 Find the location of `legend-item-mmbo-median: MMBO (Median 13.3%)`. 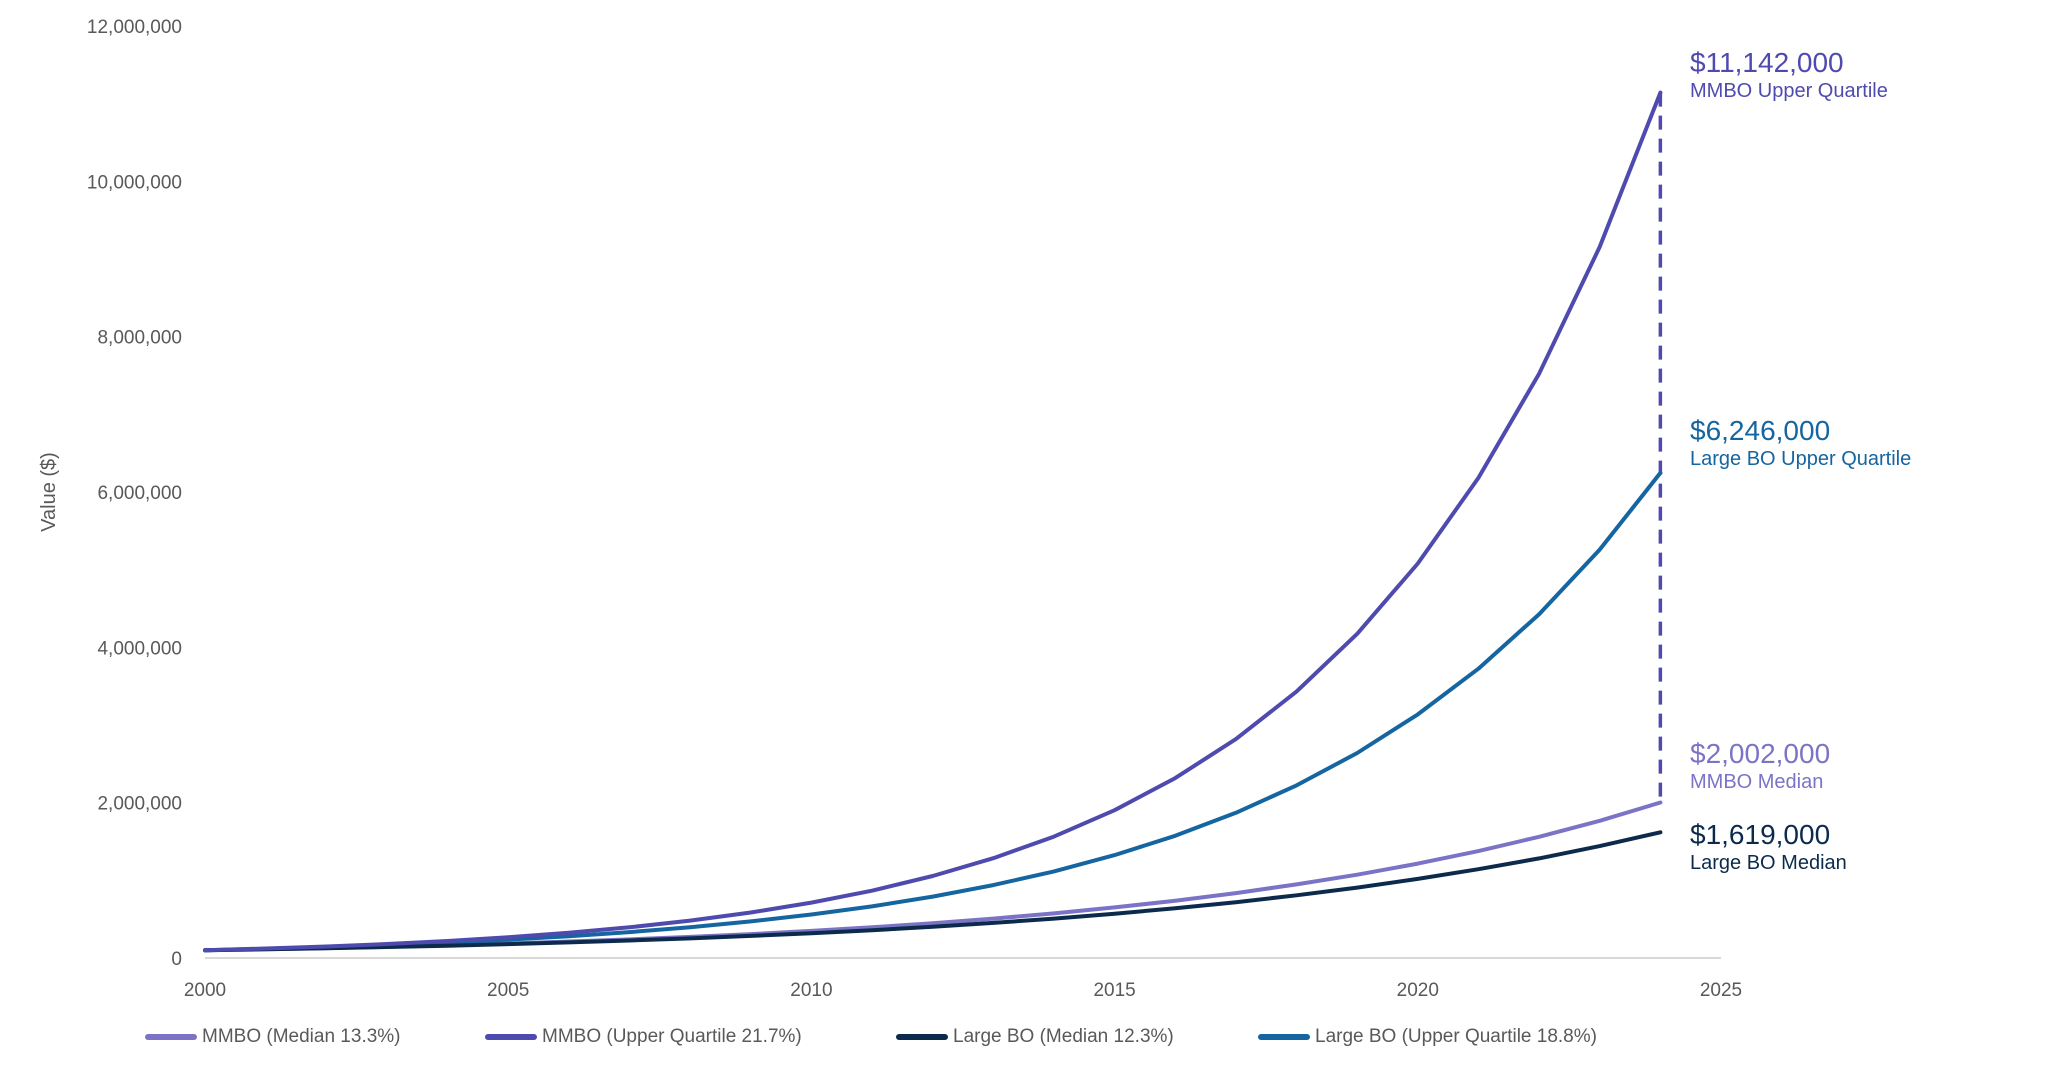

legend-item-mmbo-median: MMBO (Median 13.3%) is located at coordinates (273, 1037).